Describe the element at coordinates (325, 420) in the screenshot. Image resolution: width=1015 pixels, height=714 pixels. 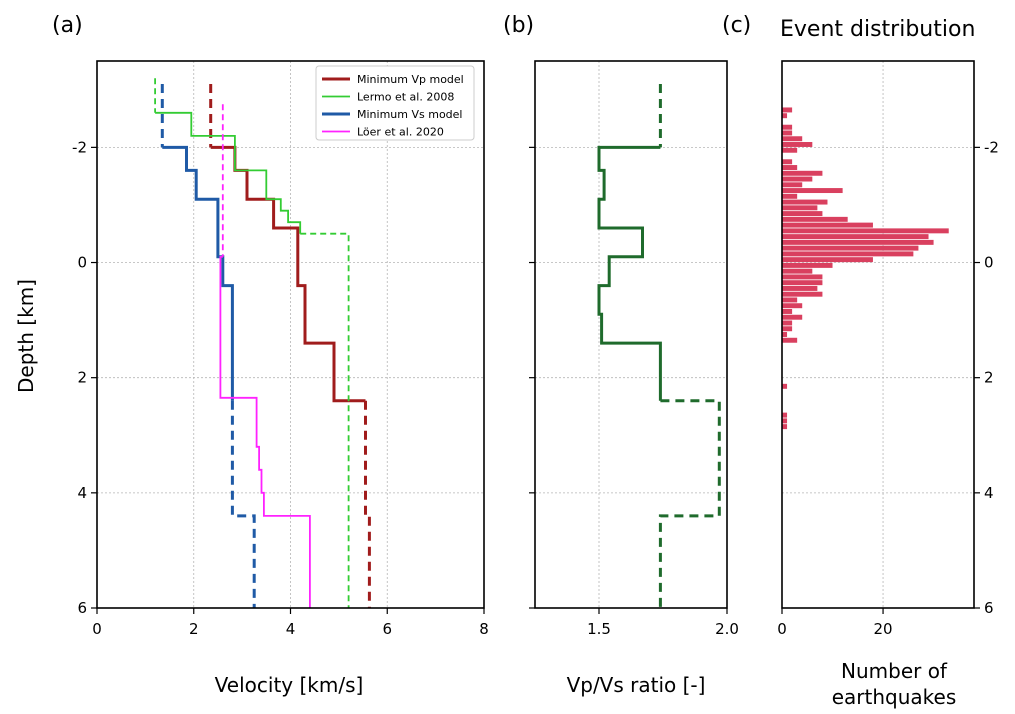
I see `lermo-et-al-2008-line-dashed` at that location.